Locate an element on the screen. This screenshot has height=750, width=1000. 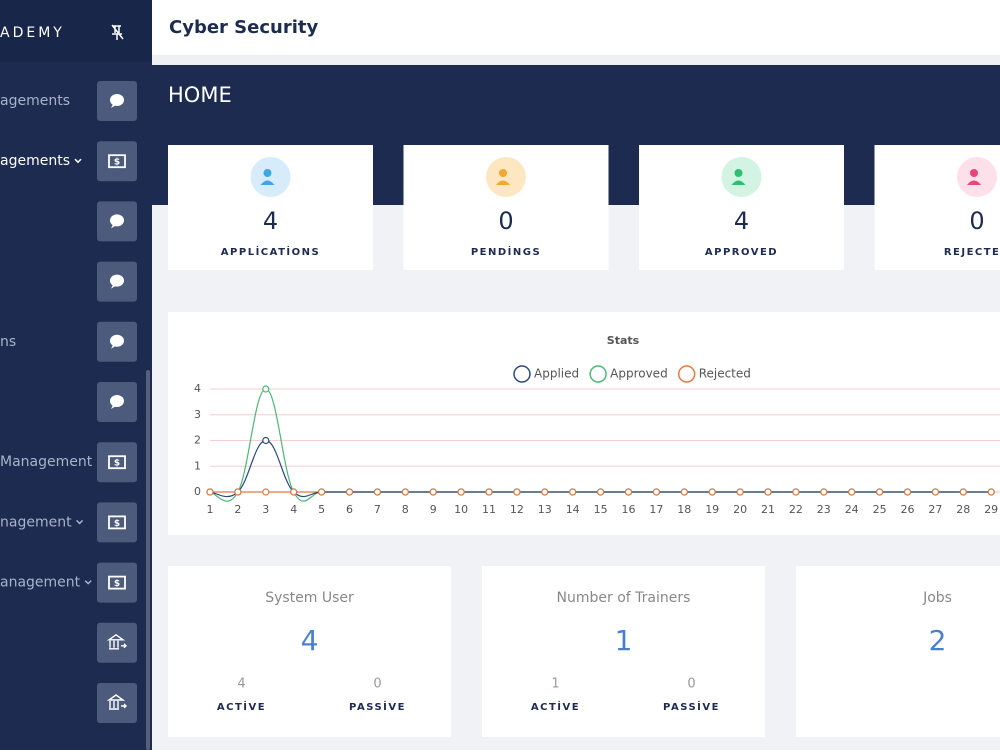
stat-card: Jobs 2 is located at coordinates (898, 651).